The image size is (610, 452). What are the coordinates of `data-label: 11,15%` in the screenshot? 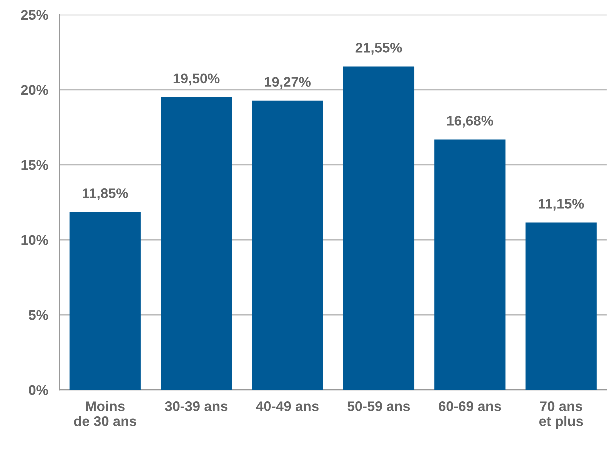 It's located at (561, 205).